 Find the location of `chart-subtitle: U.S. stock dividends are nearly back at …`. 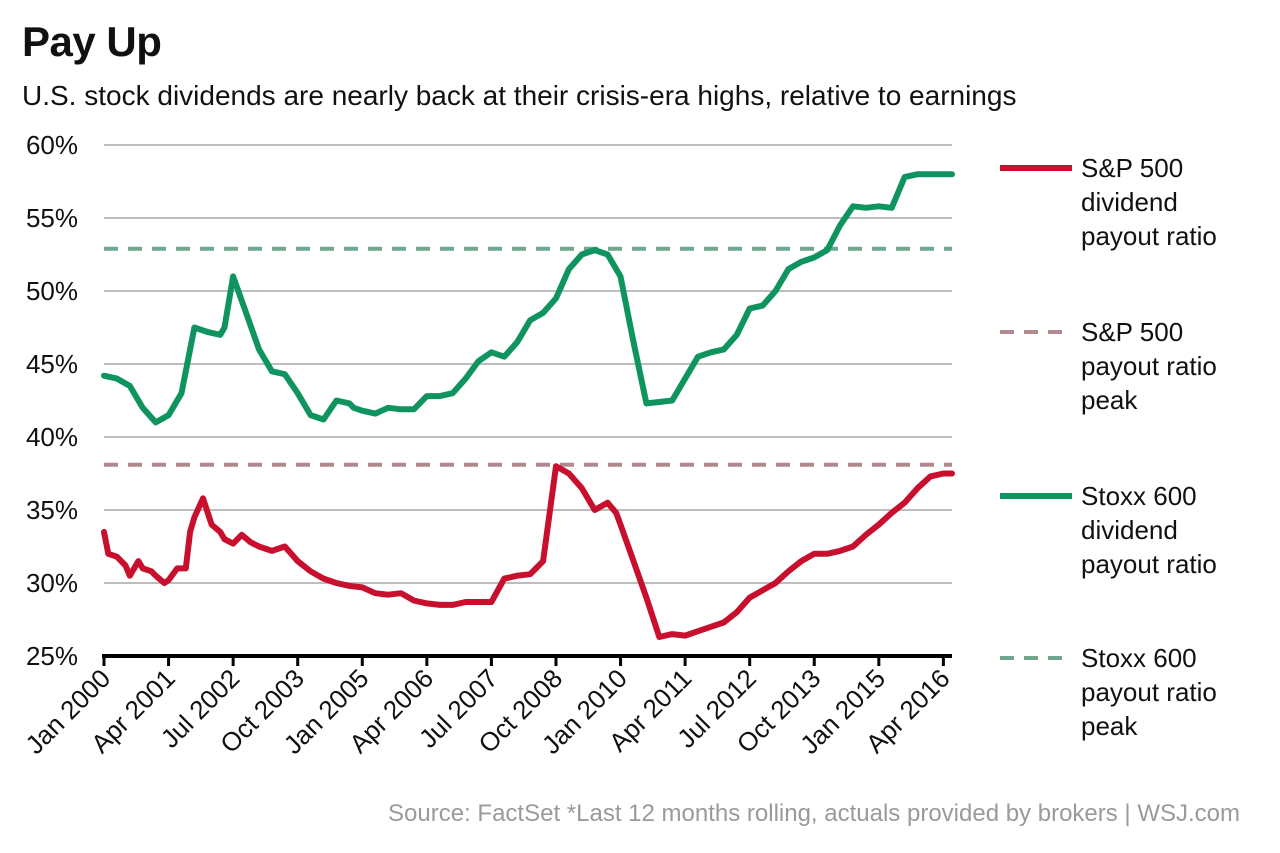

chart-subtitle: U.S. stock dividends are nearly back at … is located at coordinates (519, 95).